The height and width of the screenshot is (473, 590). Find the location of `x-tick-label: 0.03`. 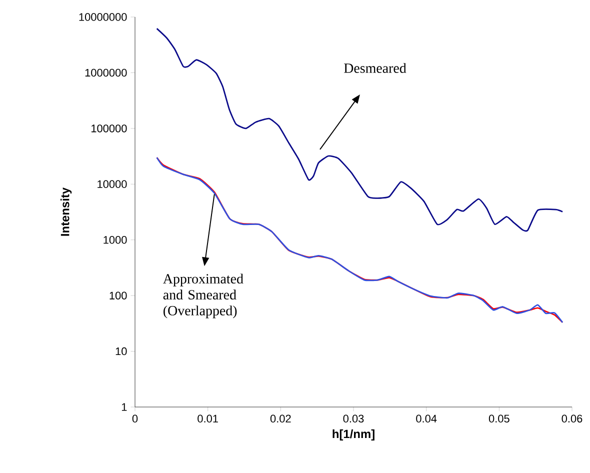

x-tick-label: 0.03 is located at coordinates (353, 418).